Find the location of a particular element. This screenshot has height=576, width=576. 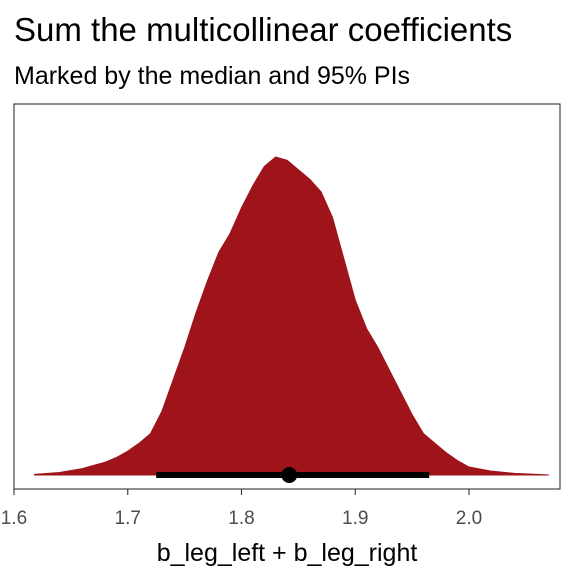

x-tick-label: 2.0 is located at coordinates (469, 518).